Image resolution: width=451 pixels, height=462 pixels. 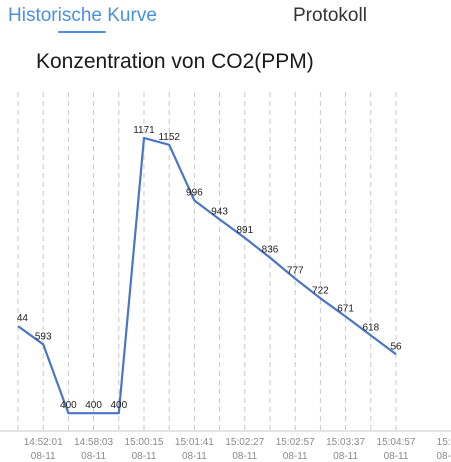 I want to click on x-tick-label-time: 14:52:01, so click(x=43, y=442).